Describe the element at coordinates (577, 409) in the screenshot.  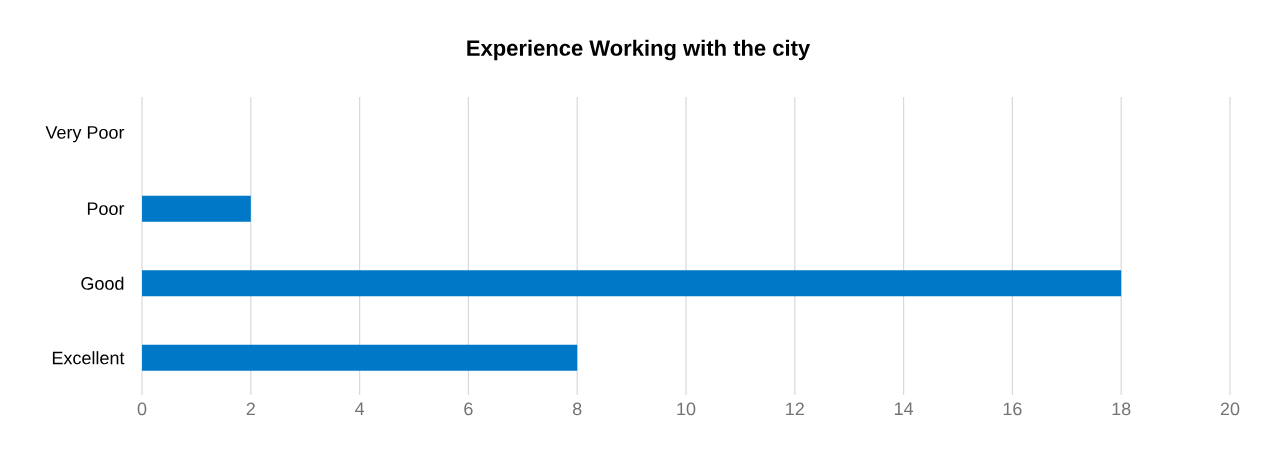
I see `x-tick-label: 8` at that location.